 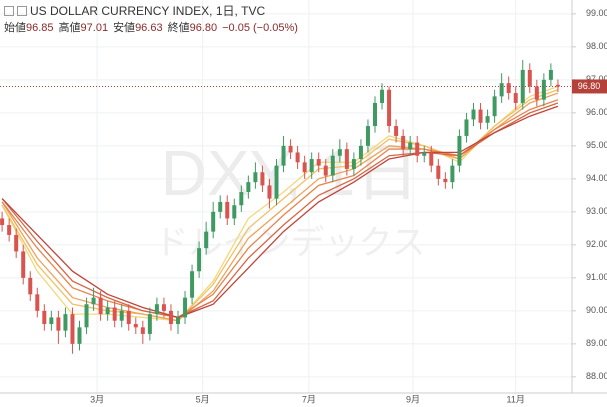 What do you see at coordinates (148, 11) in the screenshot?
I see `chart-title: US DOLLAR CURRENCY INDEX, 1日, TVC` at bounding box center [148, 11].